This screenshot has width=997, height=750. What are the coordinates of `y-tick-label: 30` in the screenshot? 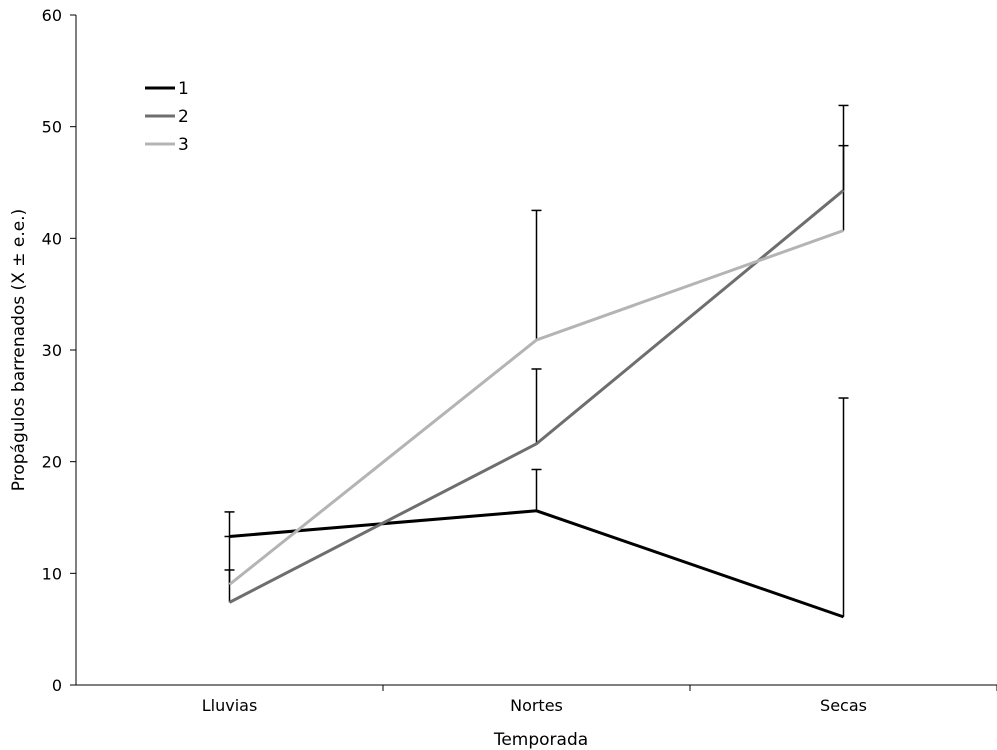 It's located at (52, 350).